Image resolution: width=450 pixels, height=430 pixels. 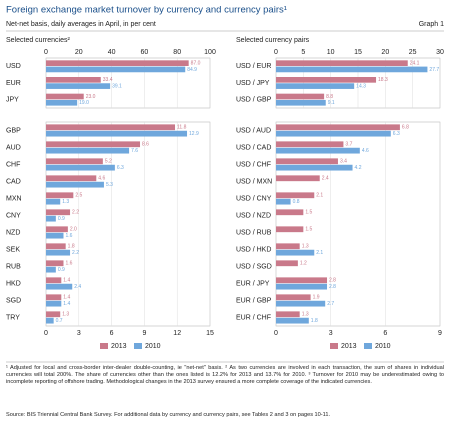 What do you see at coordinates (329, 97) in the screenshot?
I see `data-label: 8.8` at bounding box center [329, 97].